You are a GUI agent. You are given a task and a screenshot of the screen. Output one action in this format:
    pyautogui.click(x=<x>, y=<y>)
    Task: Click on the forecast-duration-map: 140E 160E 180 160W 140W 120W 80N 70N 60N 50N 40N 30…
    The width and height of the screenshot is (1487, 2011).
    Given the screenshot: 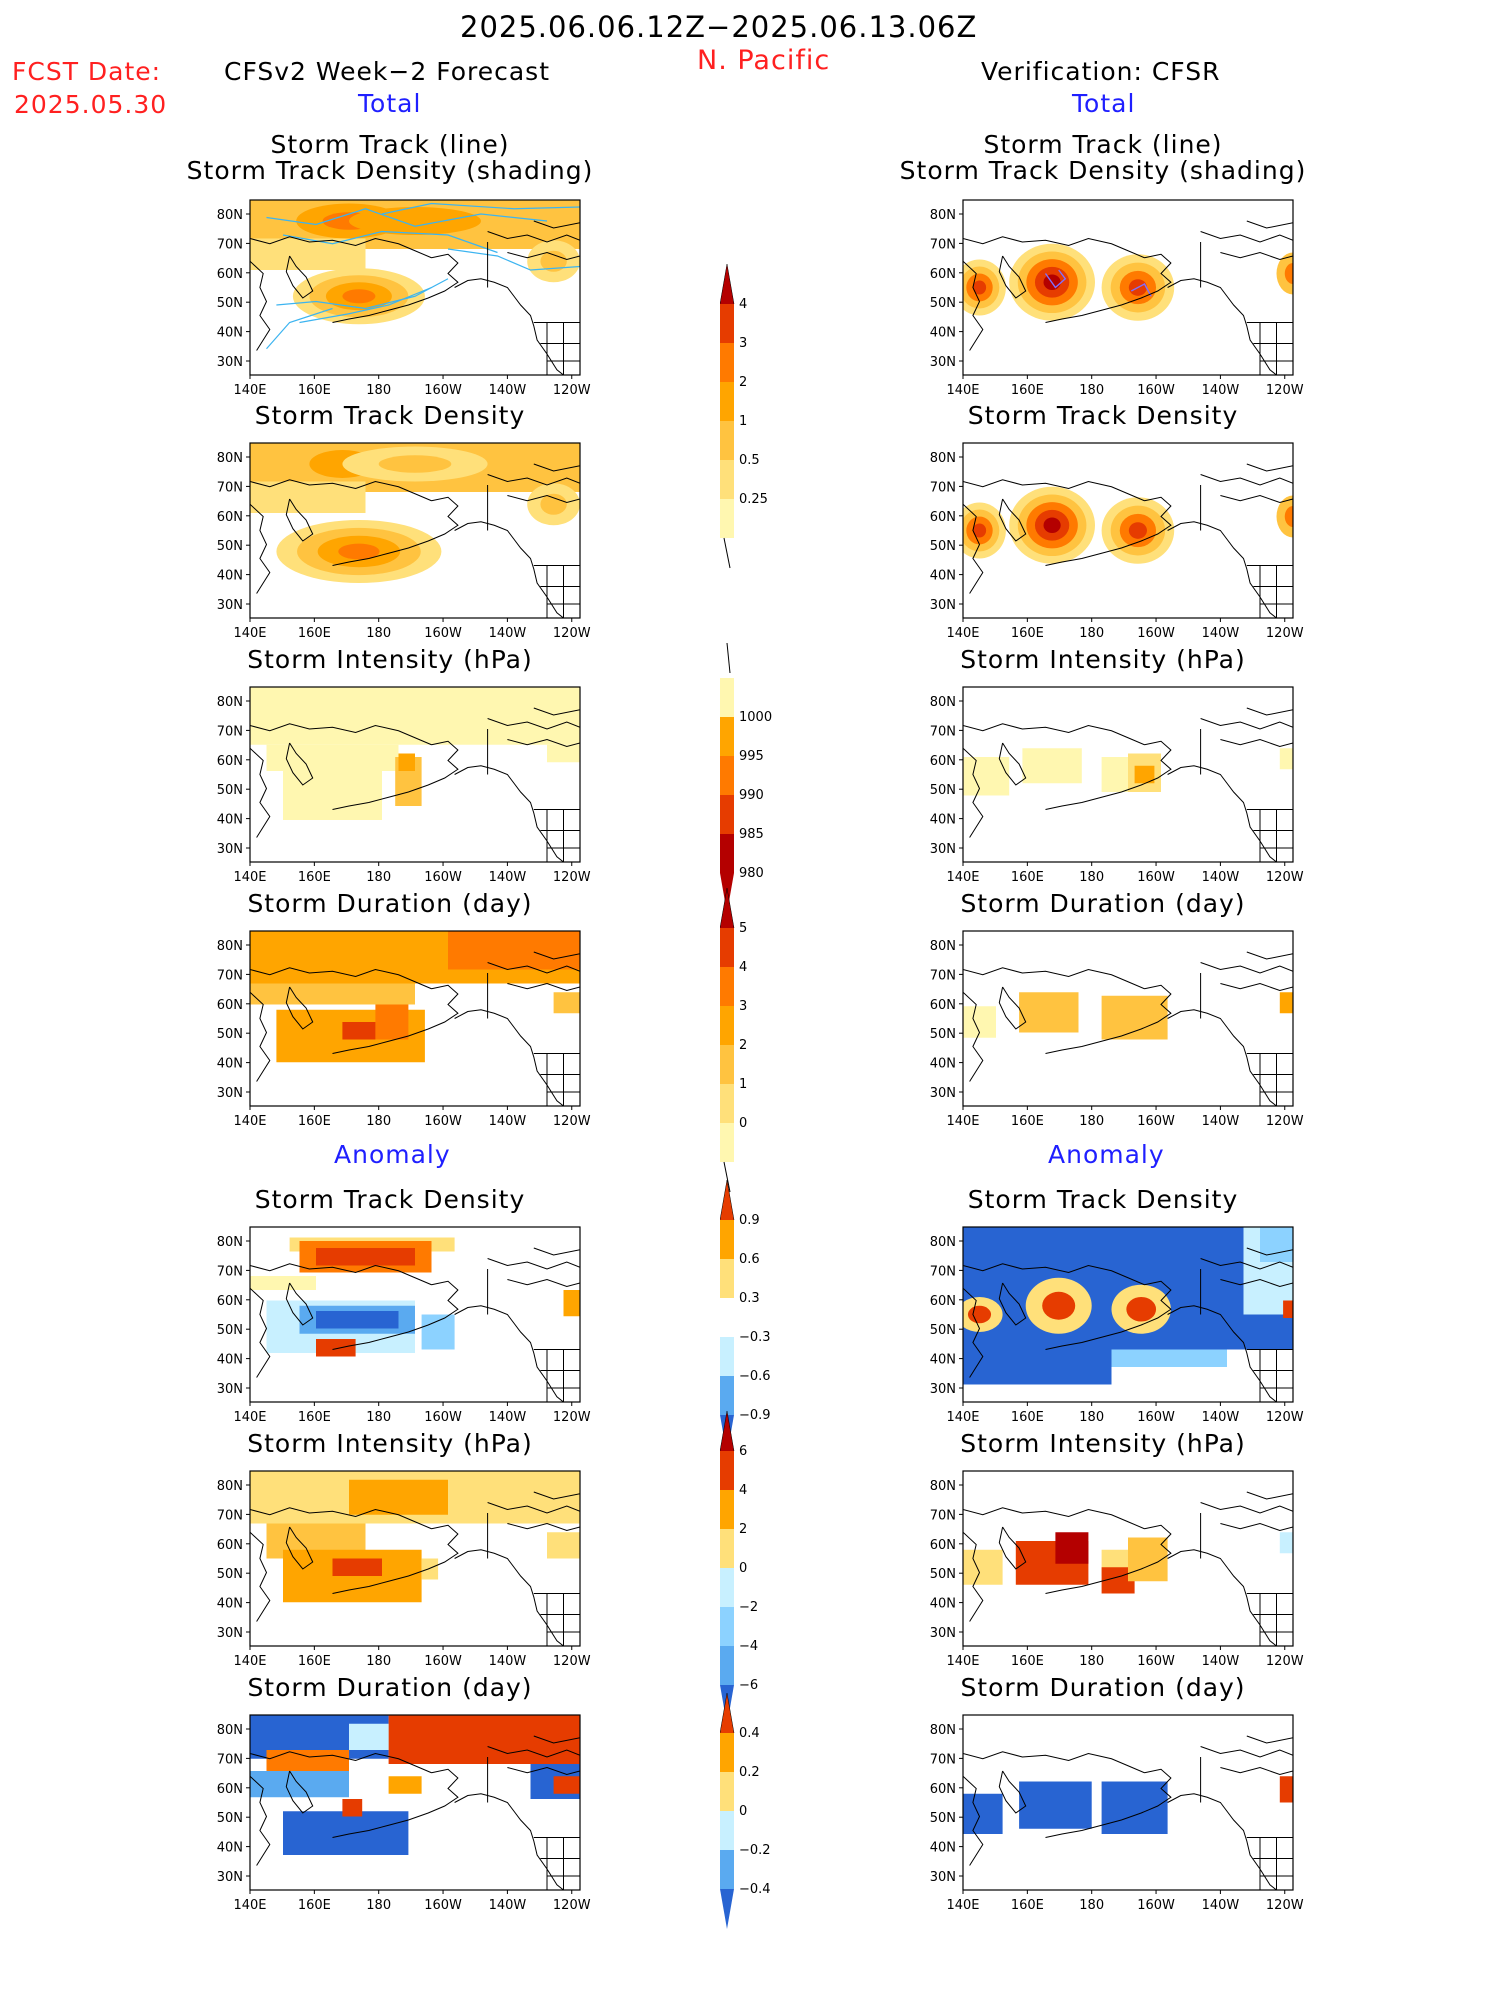 What is the action you would take?
    pyautogui.click(x=395, y=1033)
    